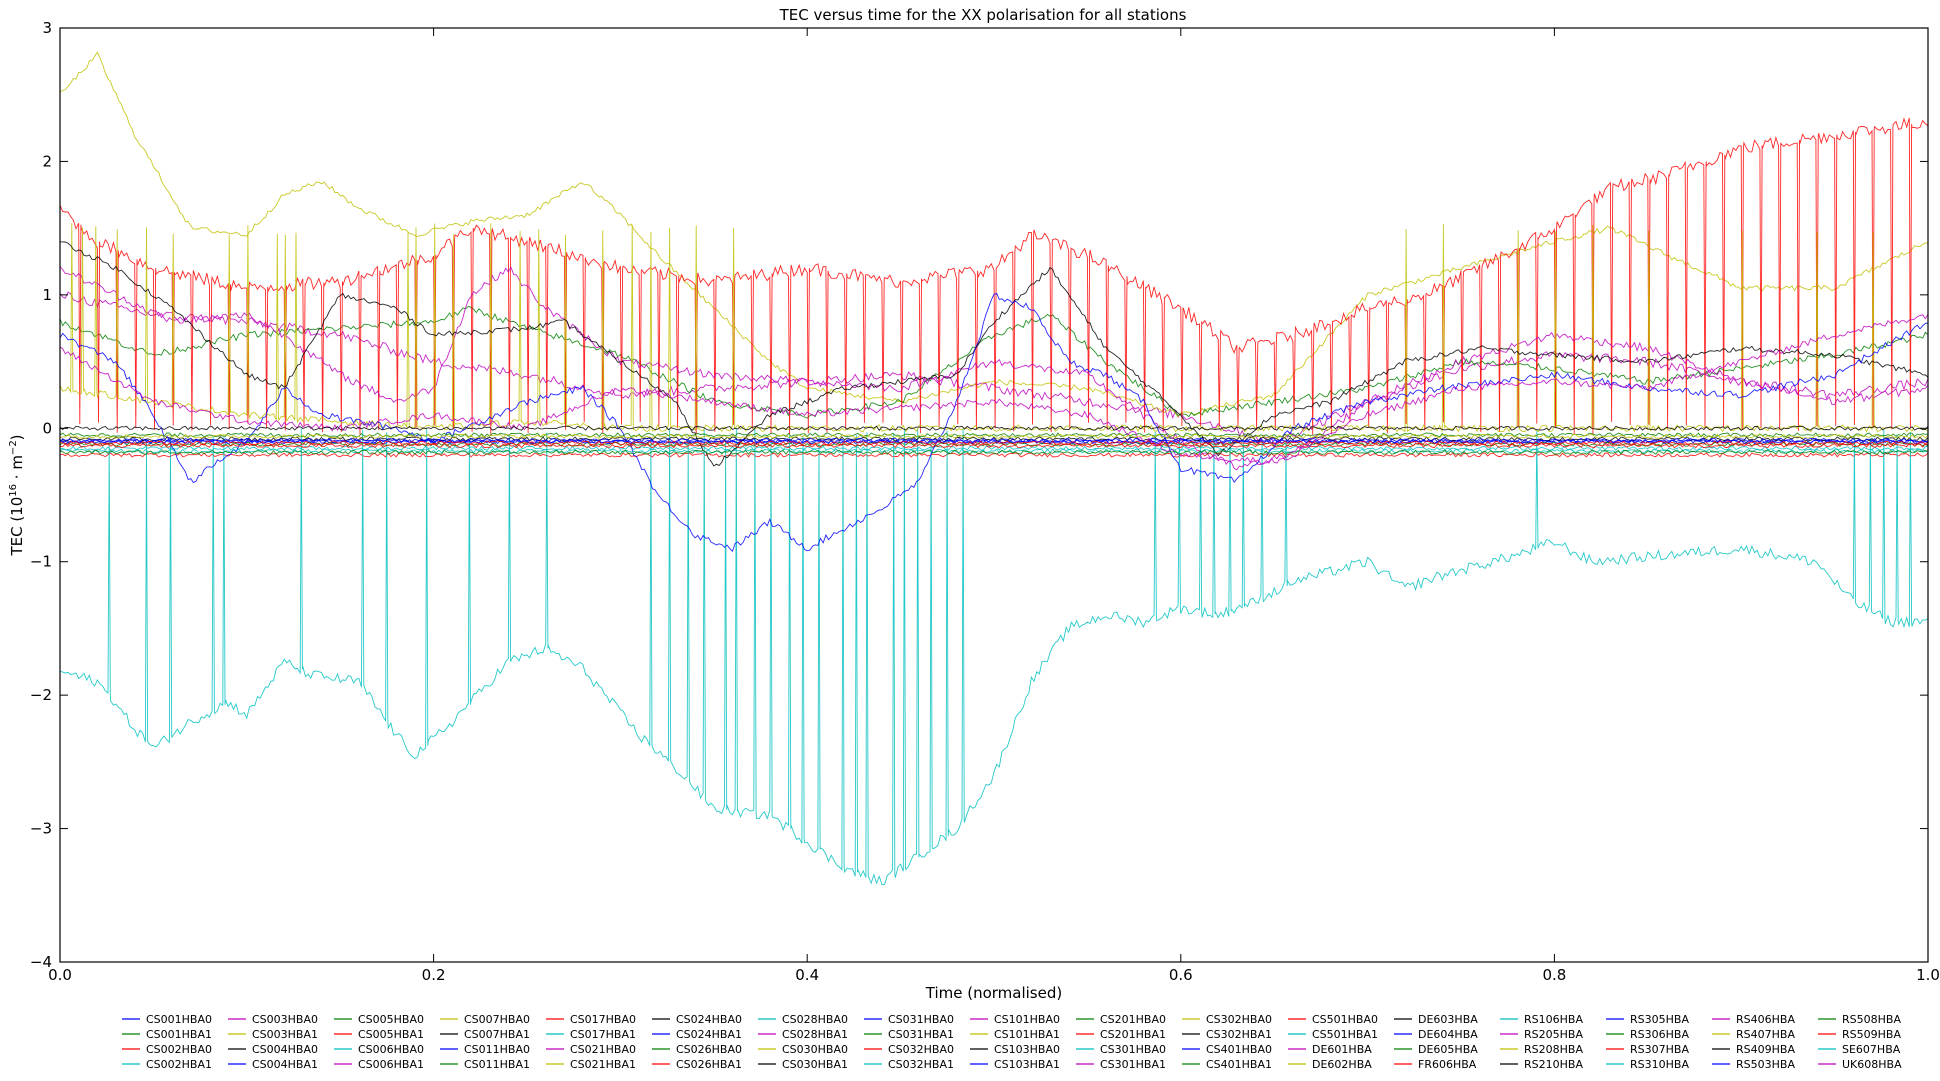 The width and height of the screenshot is (1940, 1081). I want to click on legend-entry: RS205HBA, so click(1553, 1034).